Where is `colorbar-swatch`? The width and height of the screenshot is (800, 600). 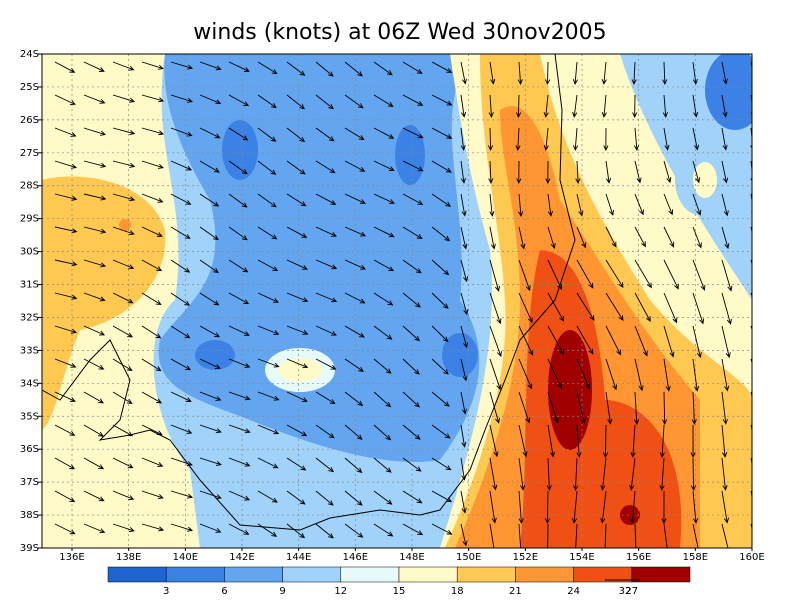
colorbar-swatch is located at coordinates (370, 574).